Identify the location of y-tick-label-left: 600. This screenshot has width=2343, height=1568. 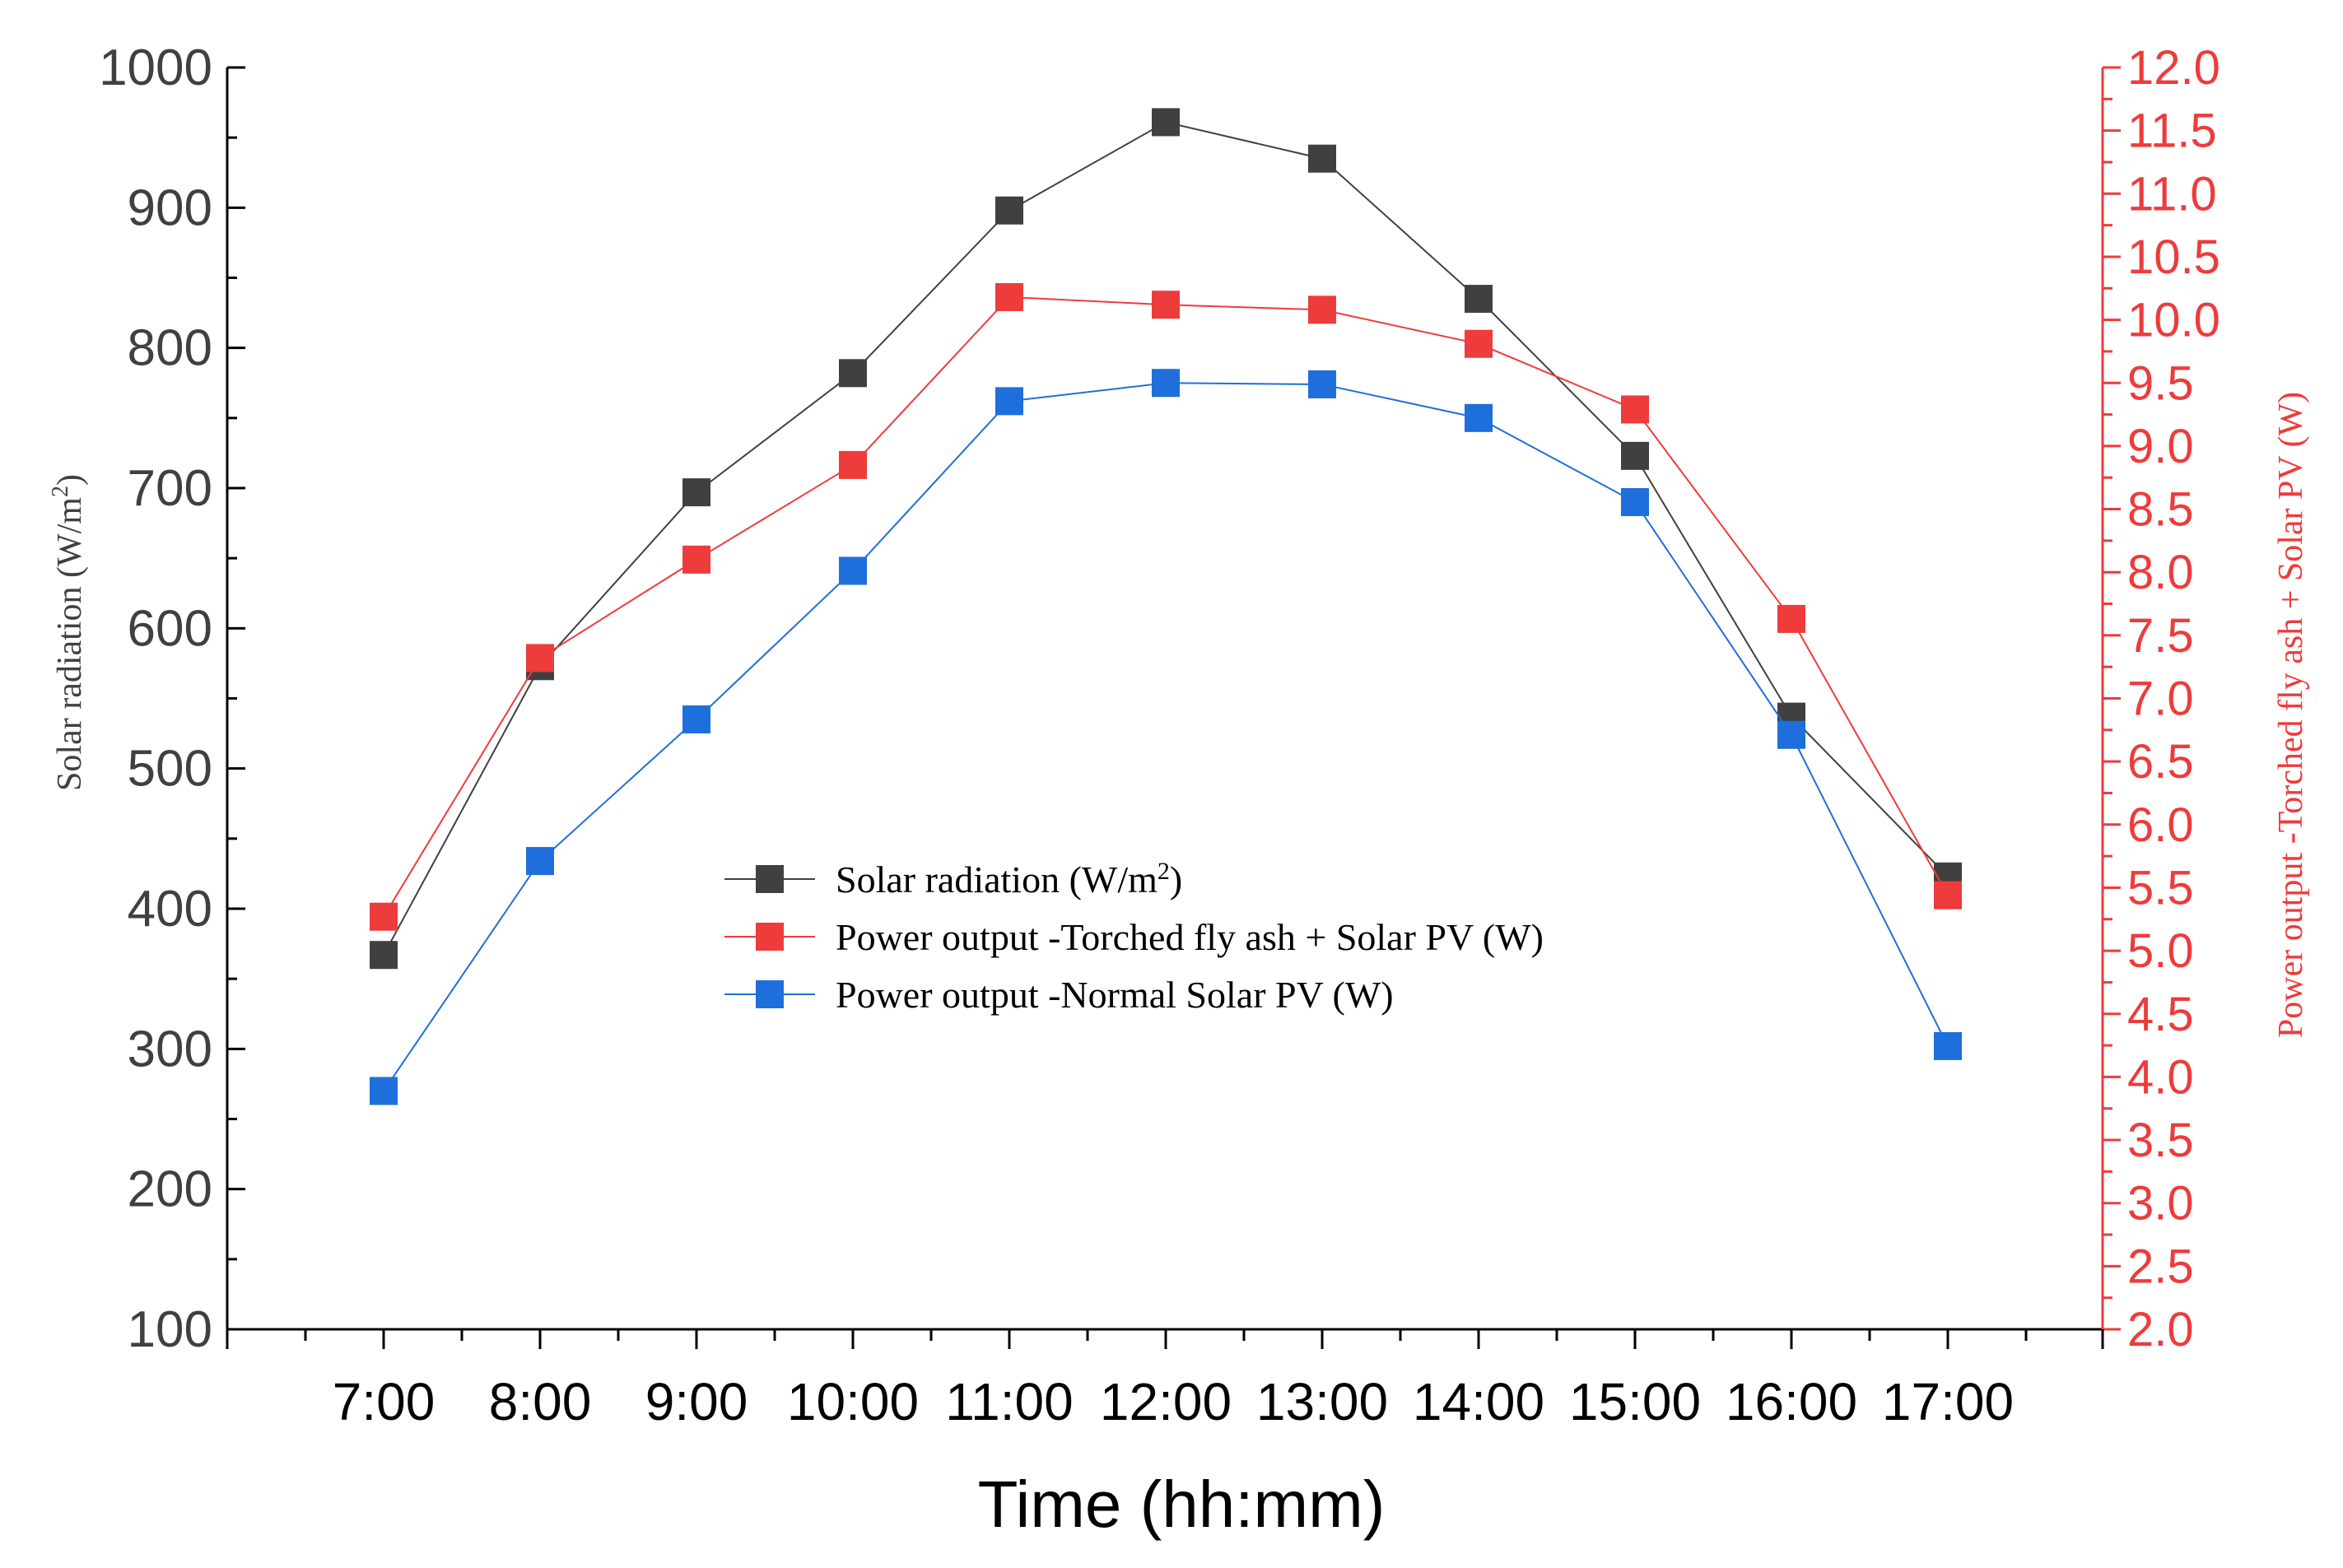
(170, 628).